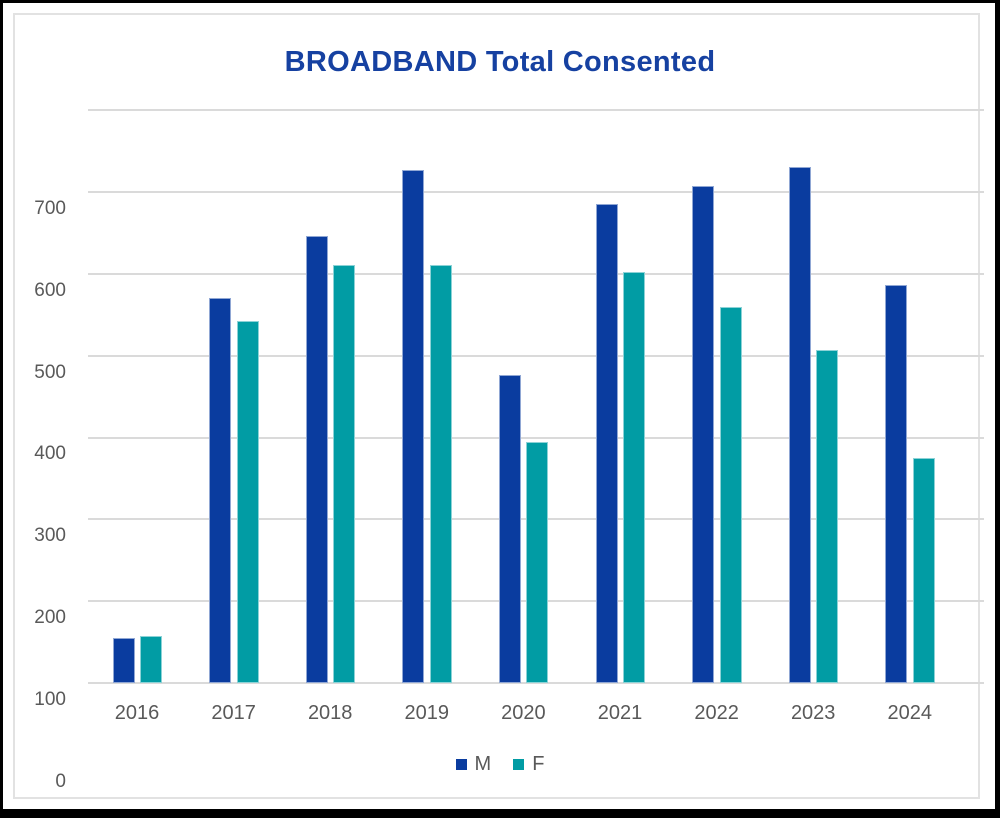 The height and width of the screenshot is (818, 1000). I want to click on bar-m-2018, so click(316, 459).